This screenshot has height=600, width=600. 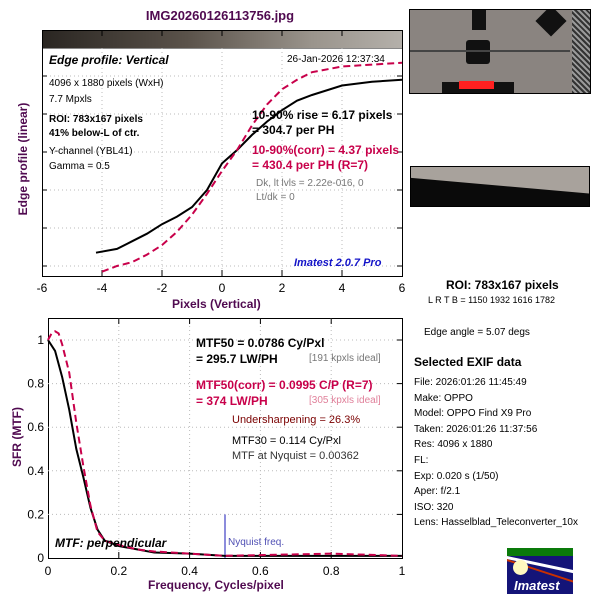 What do you see at coordinates (35, 384) in the screenshot?
I see `y-tick-label: 0.8` at bounding box center [35, 384].